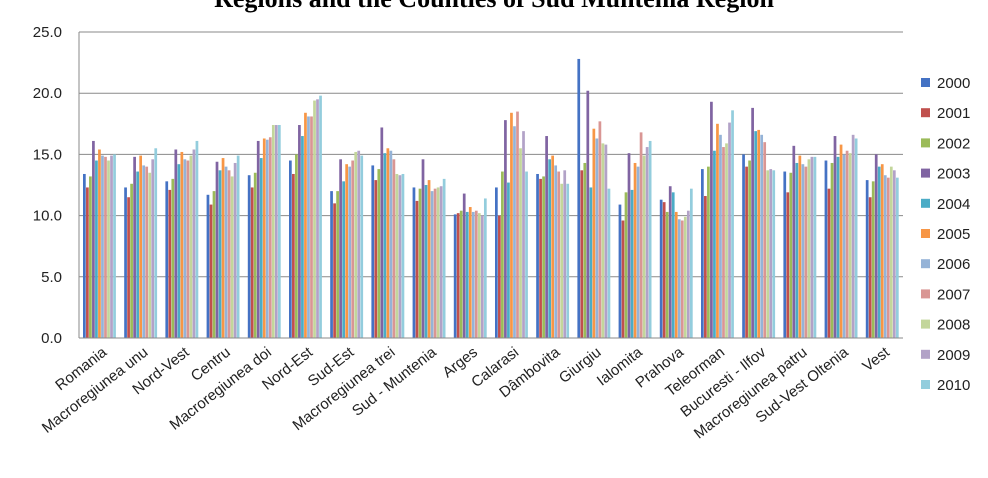  Describe the element at coordinates (953, 143) in the screenshot. I see `legend-label: 2002` at that location.